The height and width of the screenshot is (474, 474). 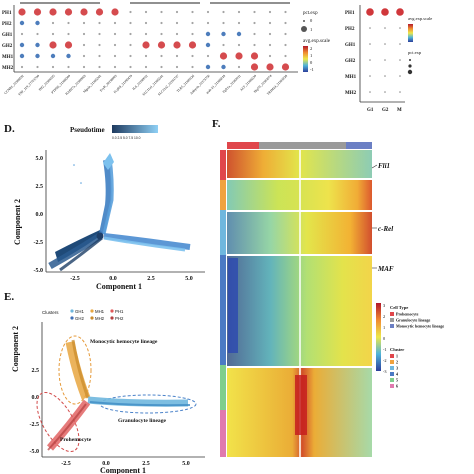 I want to click on e-legend-label: GH1, so click(x=79, y=311).